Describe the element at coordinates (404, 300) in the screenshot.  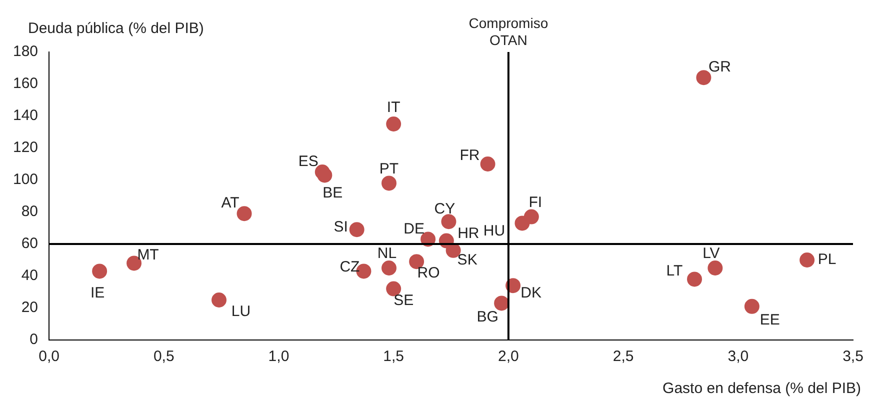
I see `annotation: SE` at that location.